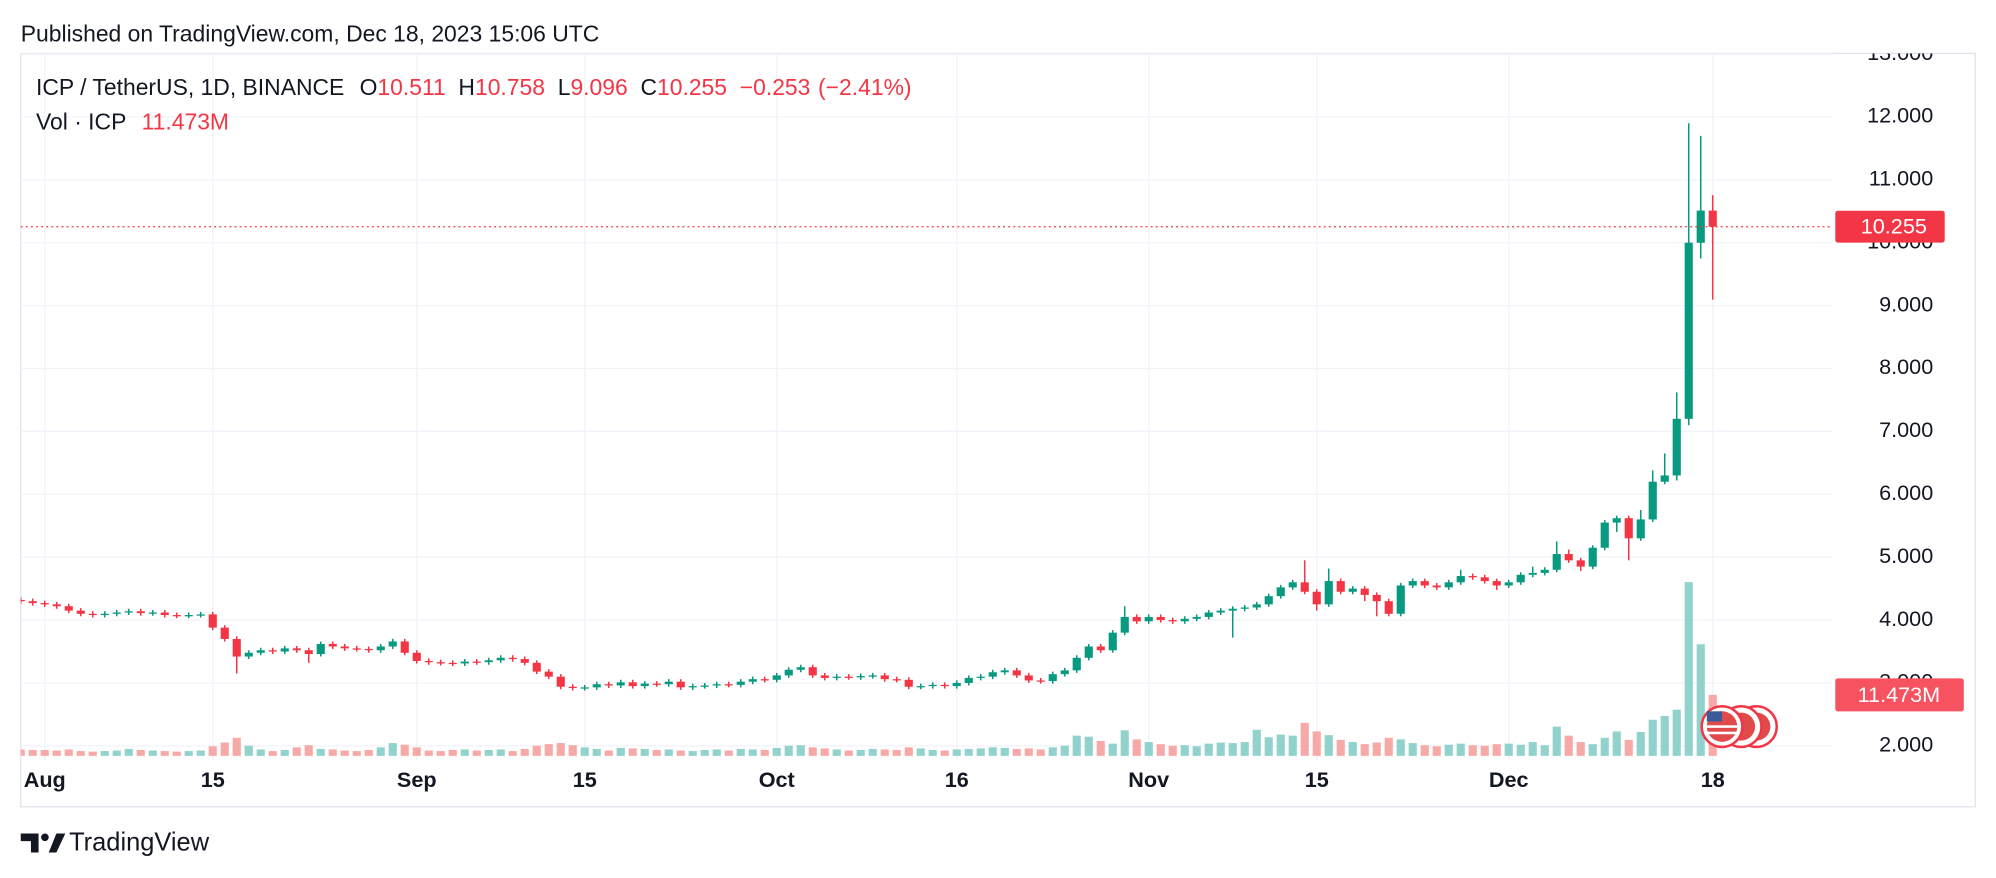 The width and height of the screenshot is (1996, 878). I want to click on y-tick-label: 9.000, so click(1906, 303).